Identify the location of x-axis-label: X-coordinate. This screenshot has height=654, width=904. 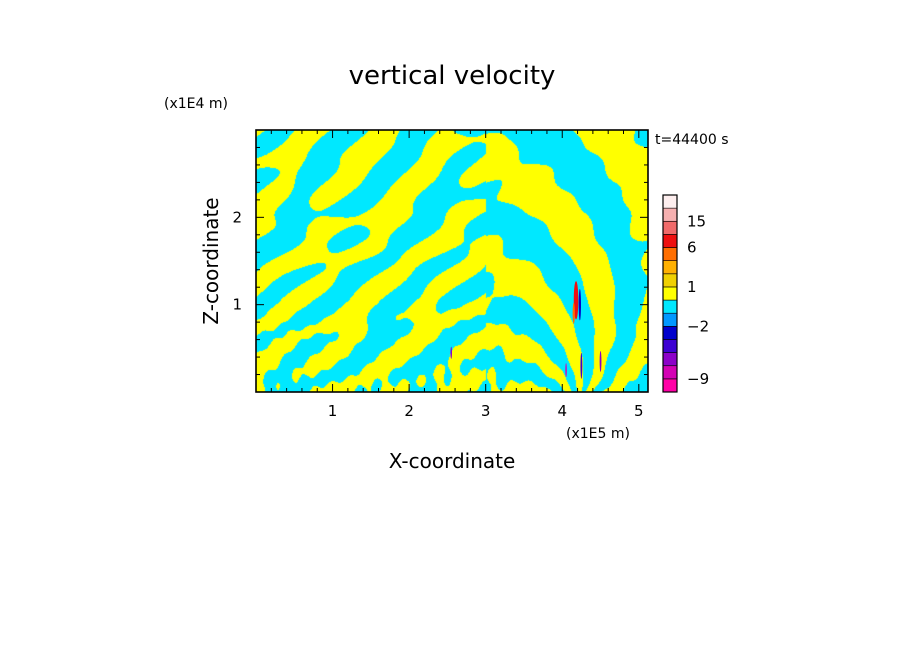
(452, 461).